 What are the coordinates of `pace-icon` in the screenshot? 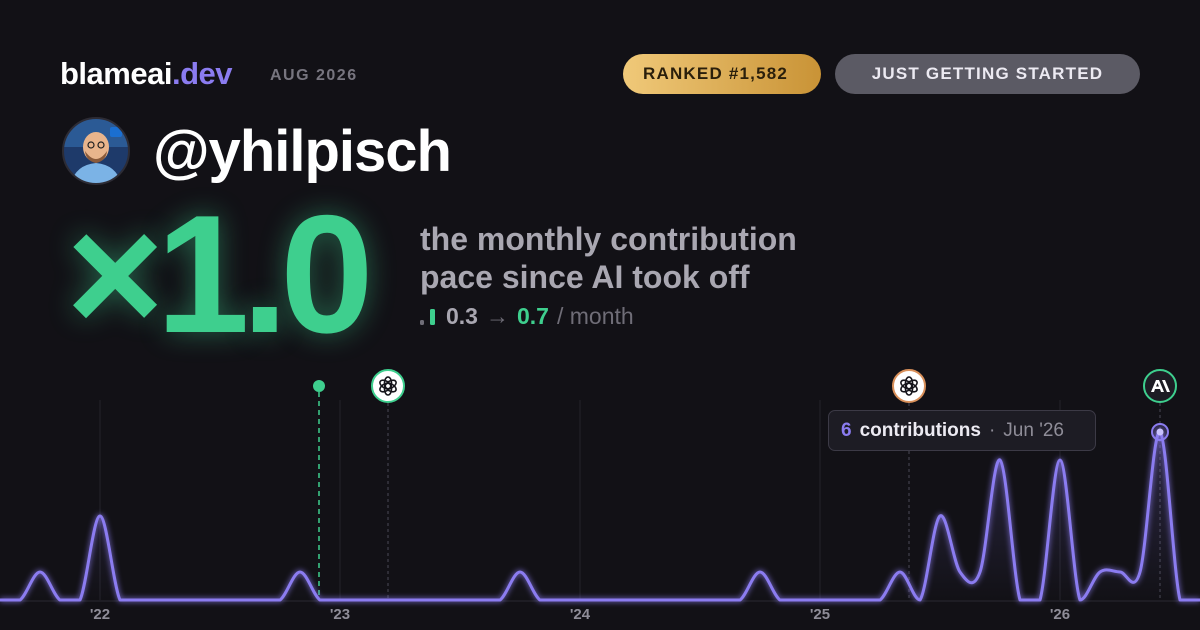 It's located at (427, 316).